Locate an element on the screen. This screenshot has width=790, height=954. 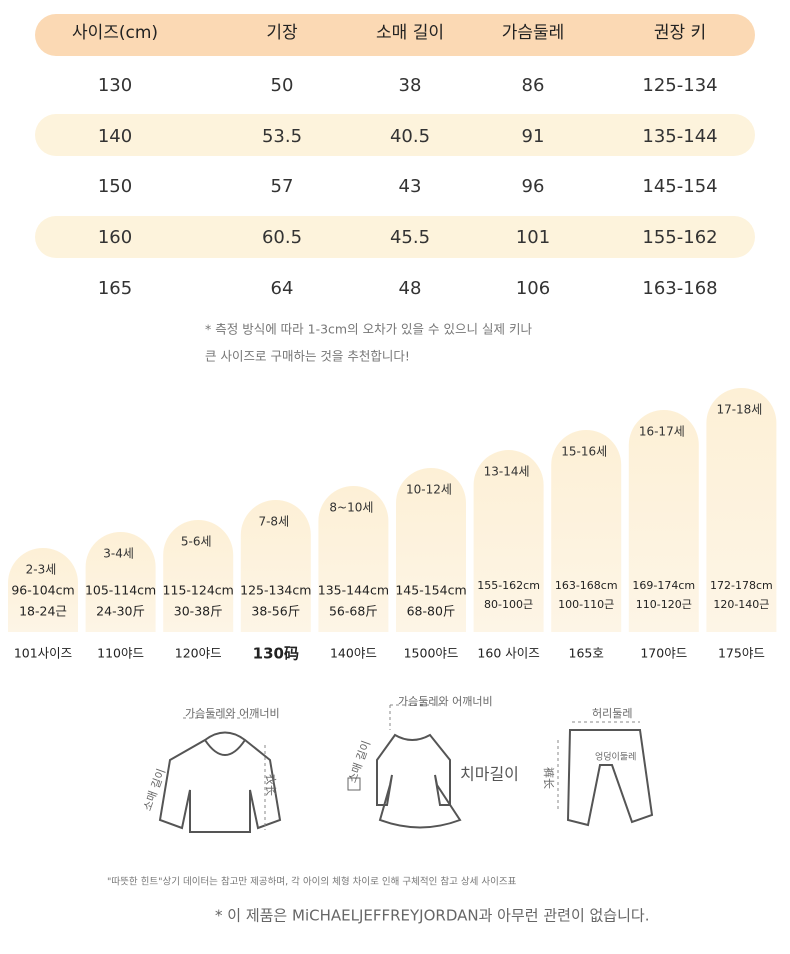
table-cell: 130 is located at coordinates (115, 85).